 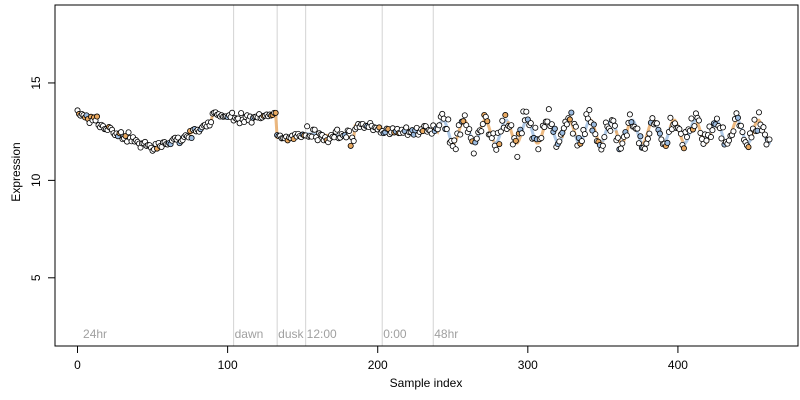 I want to click on x-axis: 0 100 200 300 400, so click(x=381, y=358).